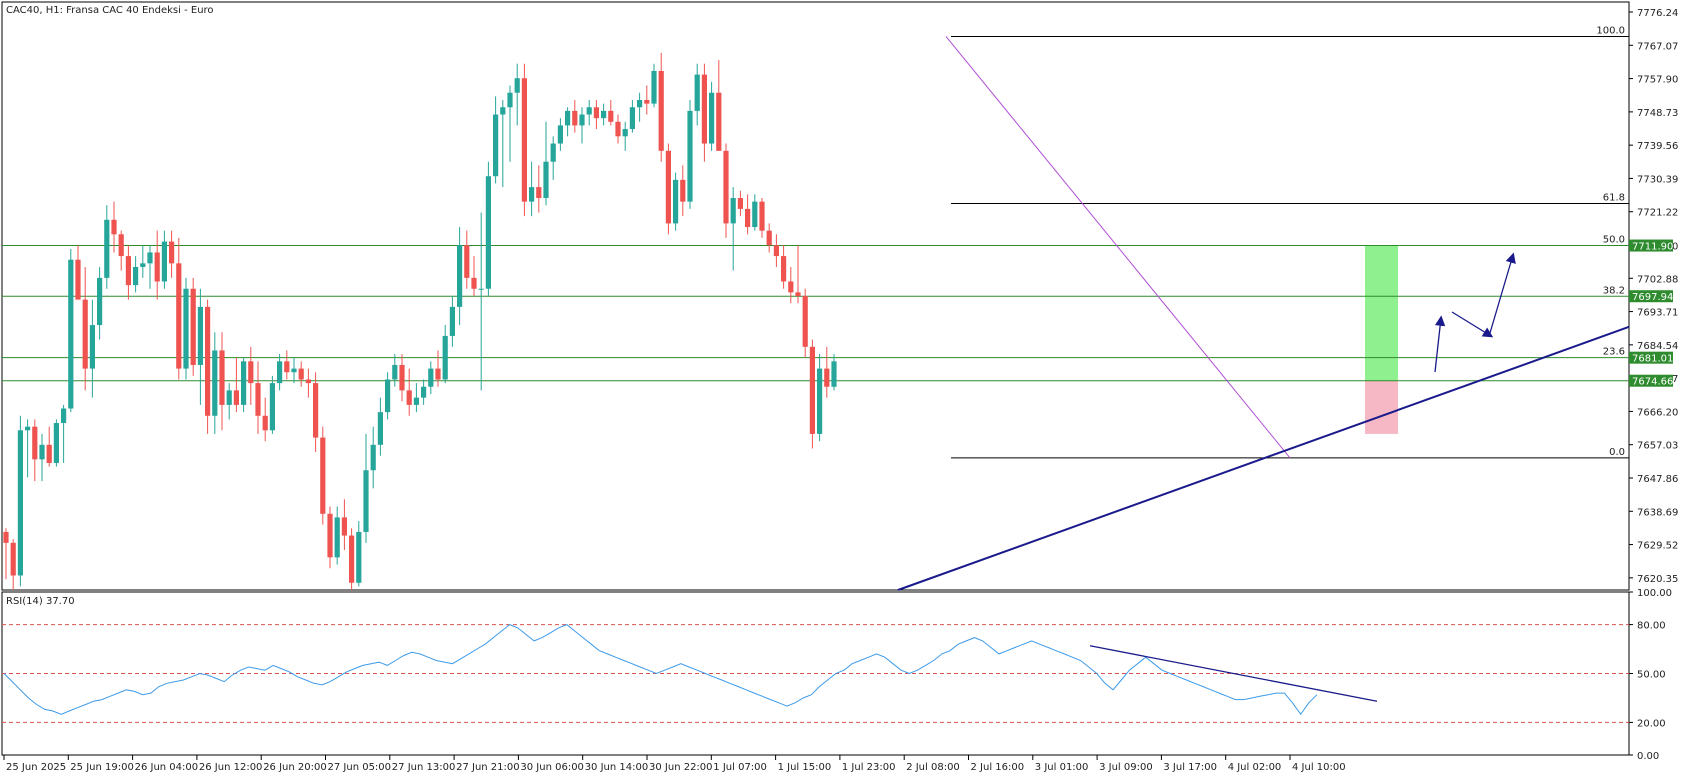 The width and height of the screenshot is (1684, 777). What do you see at coordinates (1657, 113) in the screenshot?
I see `price-axis-label: 7748.73` at bounding box center [1657, 113].